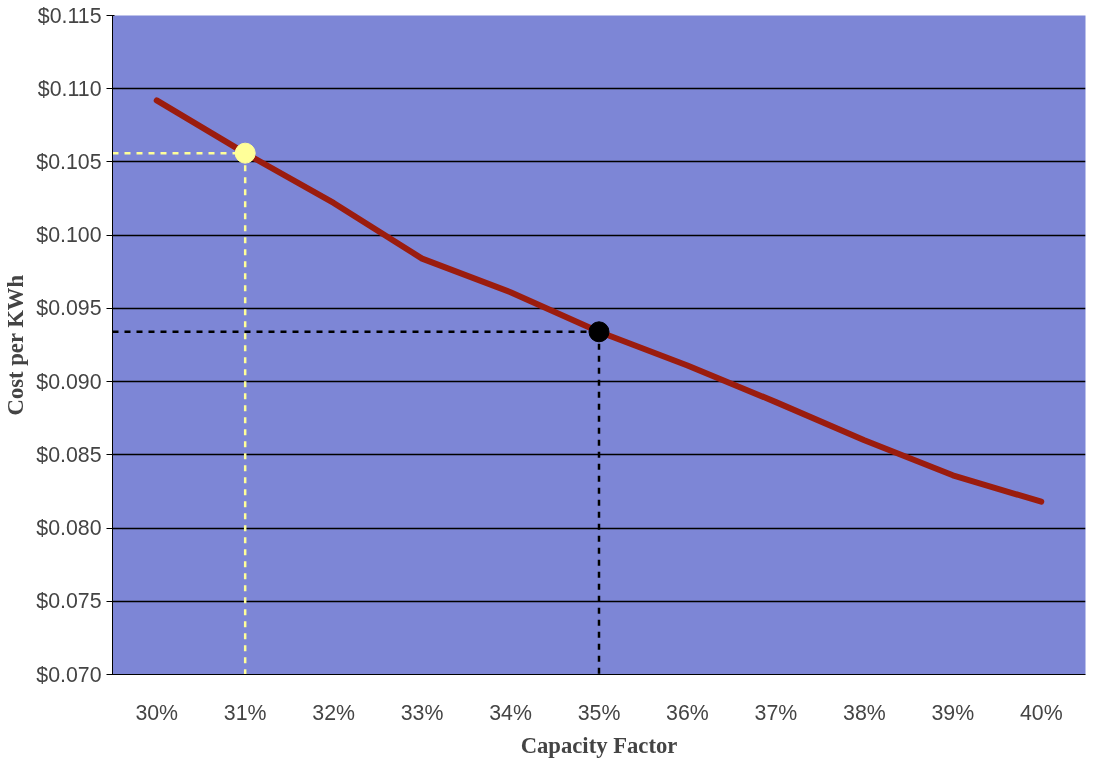 The height and width of the screenshot is (769, 1111). I want to click on x-tick-label: 31%, so click(245, 712).